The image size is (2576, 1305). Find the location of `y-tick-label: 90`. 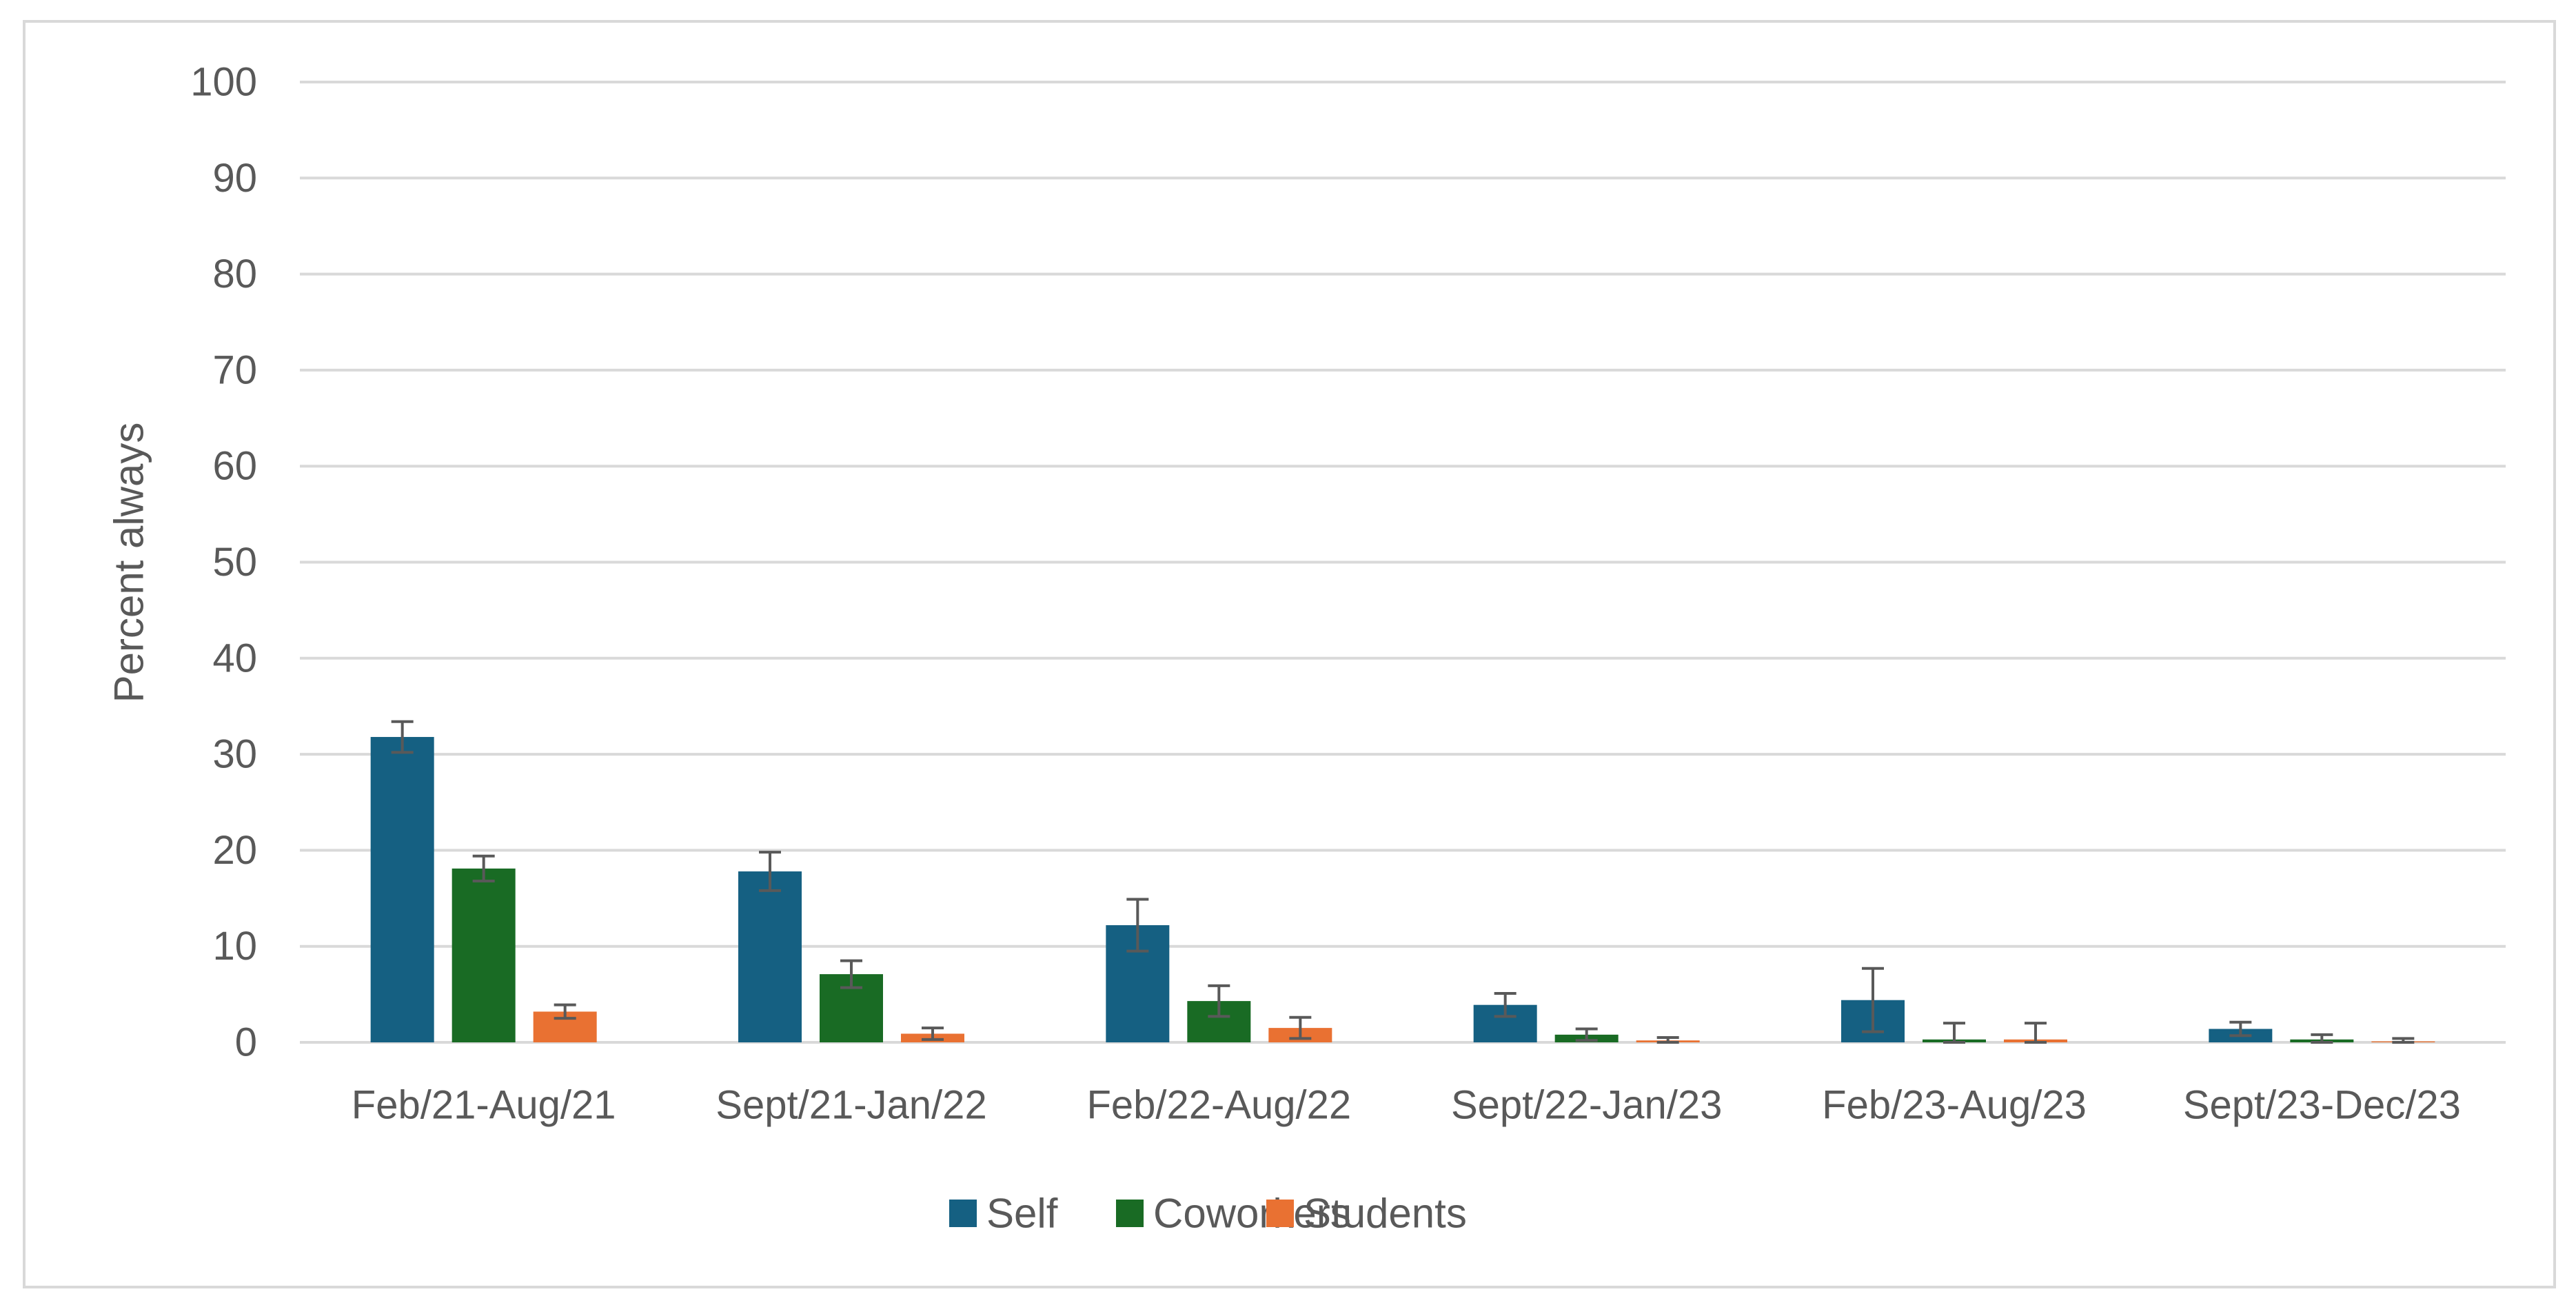

y-tick-label: 90 is located at coordinates (234, 178).